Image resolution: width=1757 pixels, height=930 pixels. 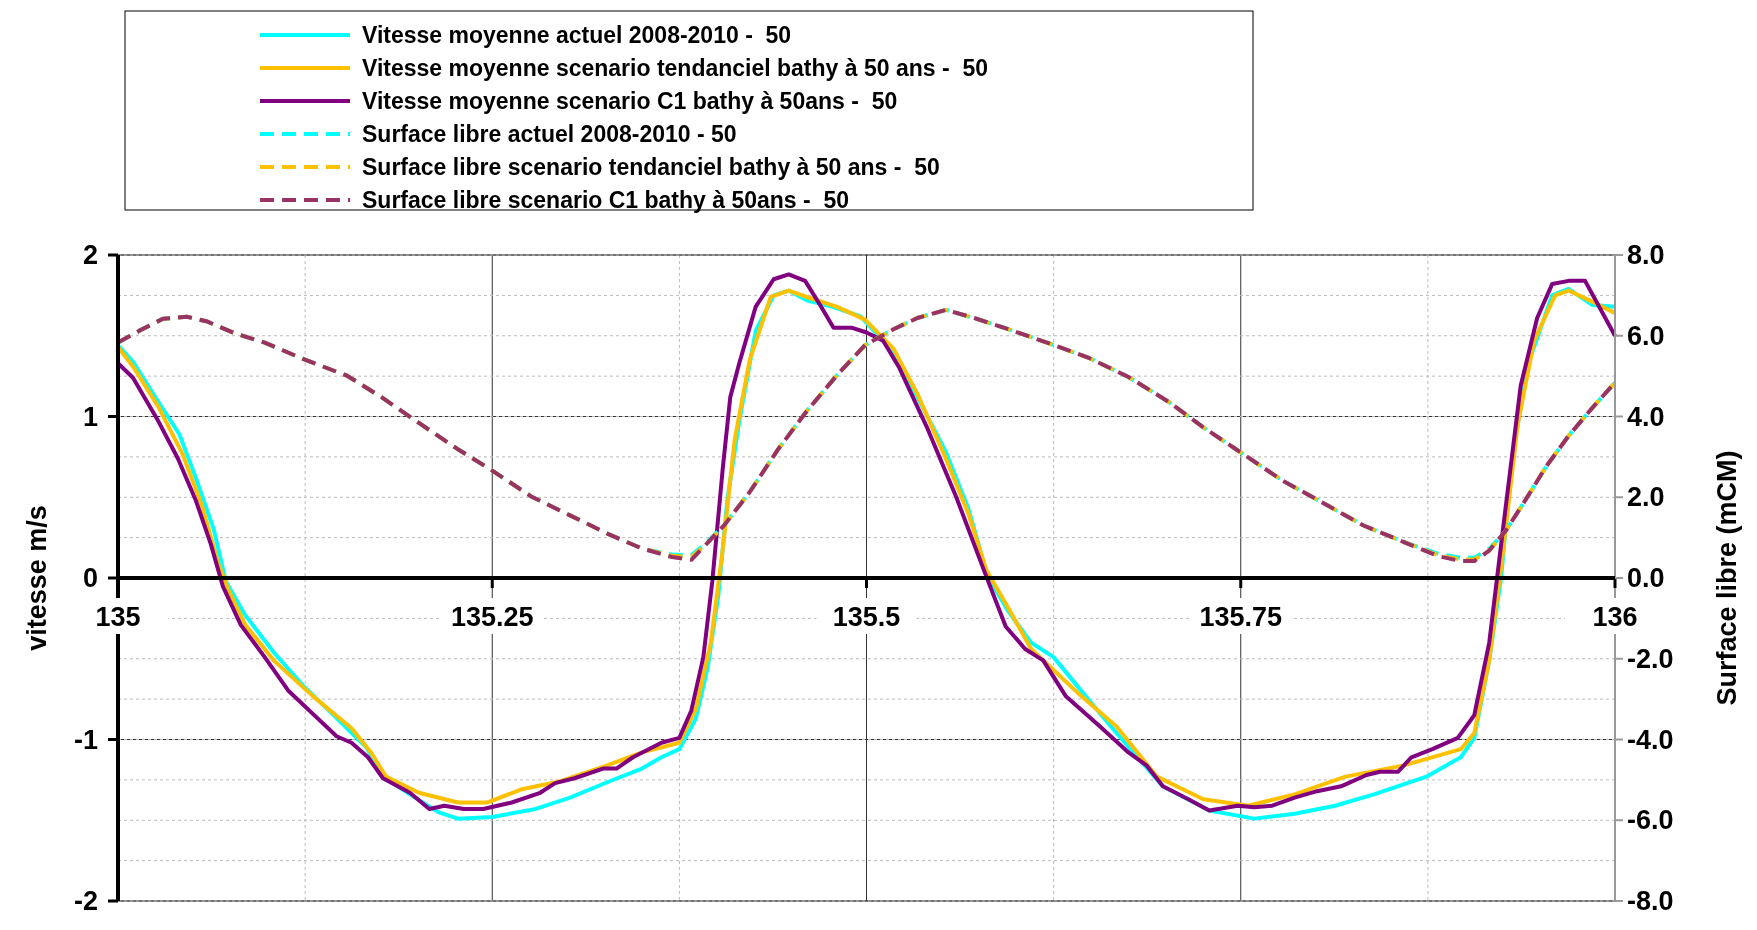 What do you see at coordinates (651, 167) in the screenshot?
I see `legend-label: Surface libre scenario tendanciel bathy à 50 ans - 50` at bounding box center [651, 167].